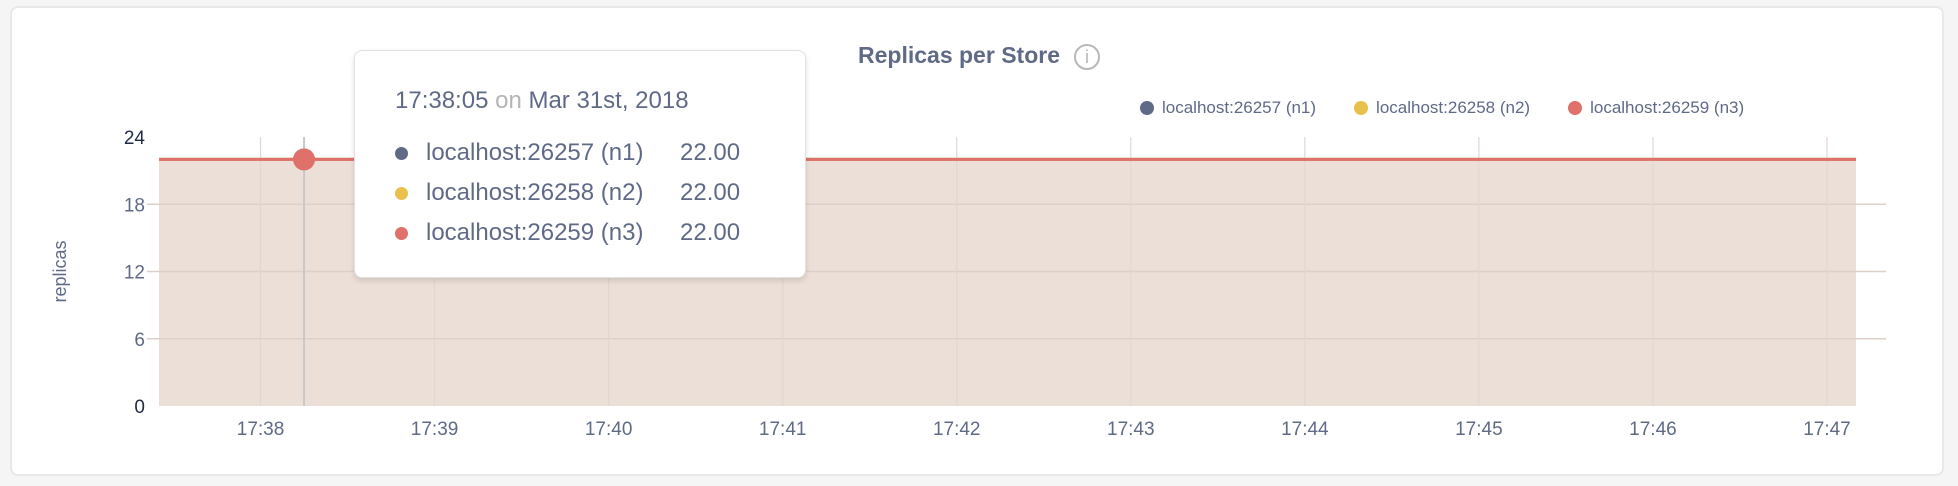  I want to click on x-tick-label: 17:39, so click(435, 429).